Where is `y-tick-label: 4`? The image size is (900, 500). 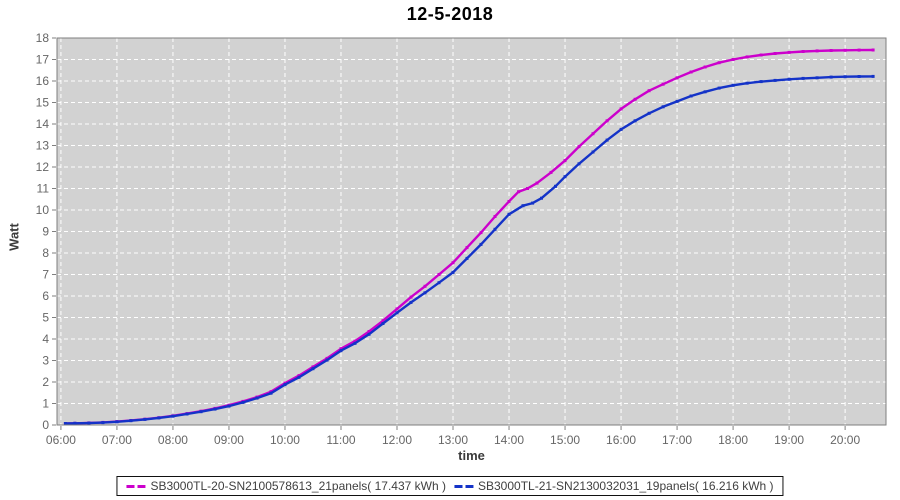
y-tick-label: 4 is located at coordinates (45, 339).